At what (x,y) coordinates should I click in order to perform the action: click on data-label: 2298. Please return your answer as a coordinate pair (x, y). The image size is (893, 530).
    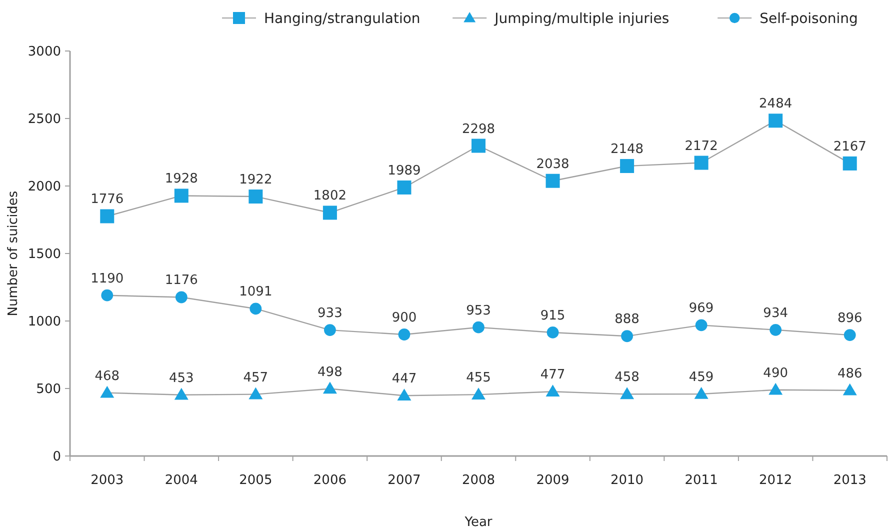
    Looking at the image, I should click on (479, 129).